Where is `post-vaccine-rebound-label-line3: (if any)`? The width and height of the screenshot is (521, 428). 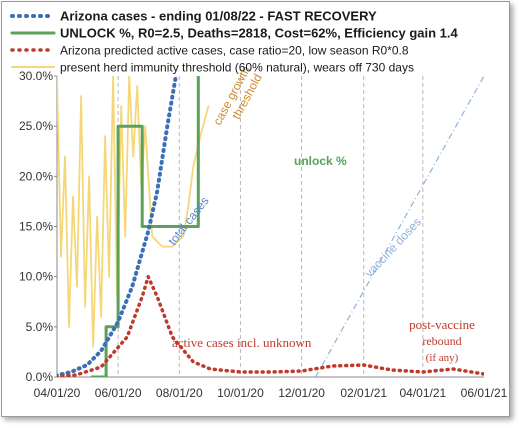 post-vaccine-rebound-label-line3: (if any) is located at coordinates (442, 358).